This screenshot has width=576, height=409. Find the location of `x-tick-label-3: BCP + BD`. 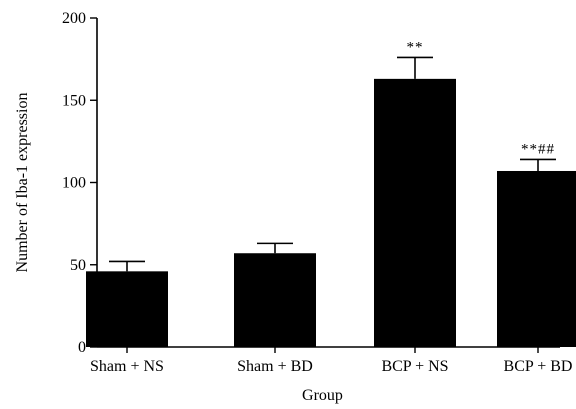

x-tick-label-3: BCP + BD is located at coordinates (538, 366).